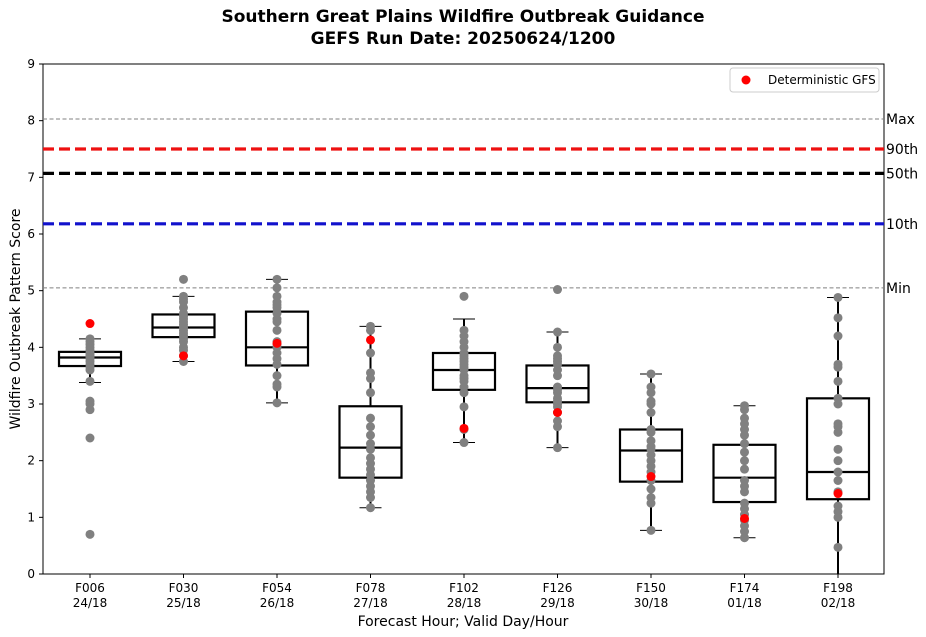 This screenshot has height=637, width=926. I want to click on x-tick-hour: F030, so click(184, 588).